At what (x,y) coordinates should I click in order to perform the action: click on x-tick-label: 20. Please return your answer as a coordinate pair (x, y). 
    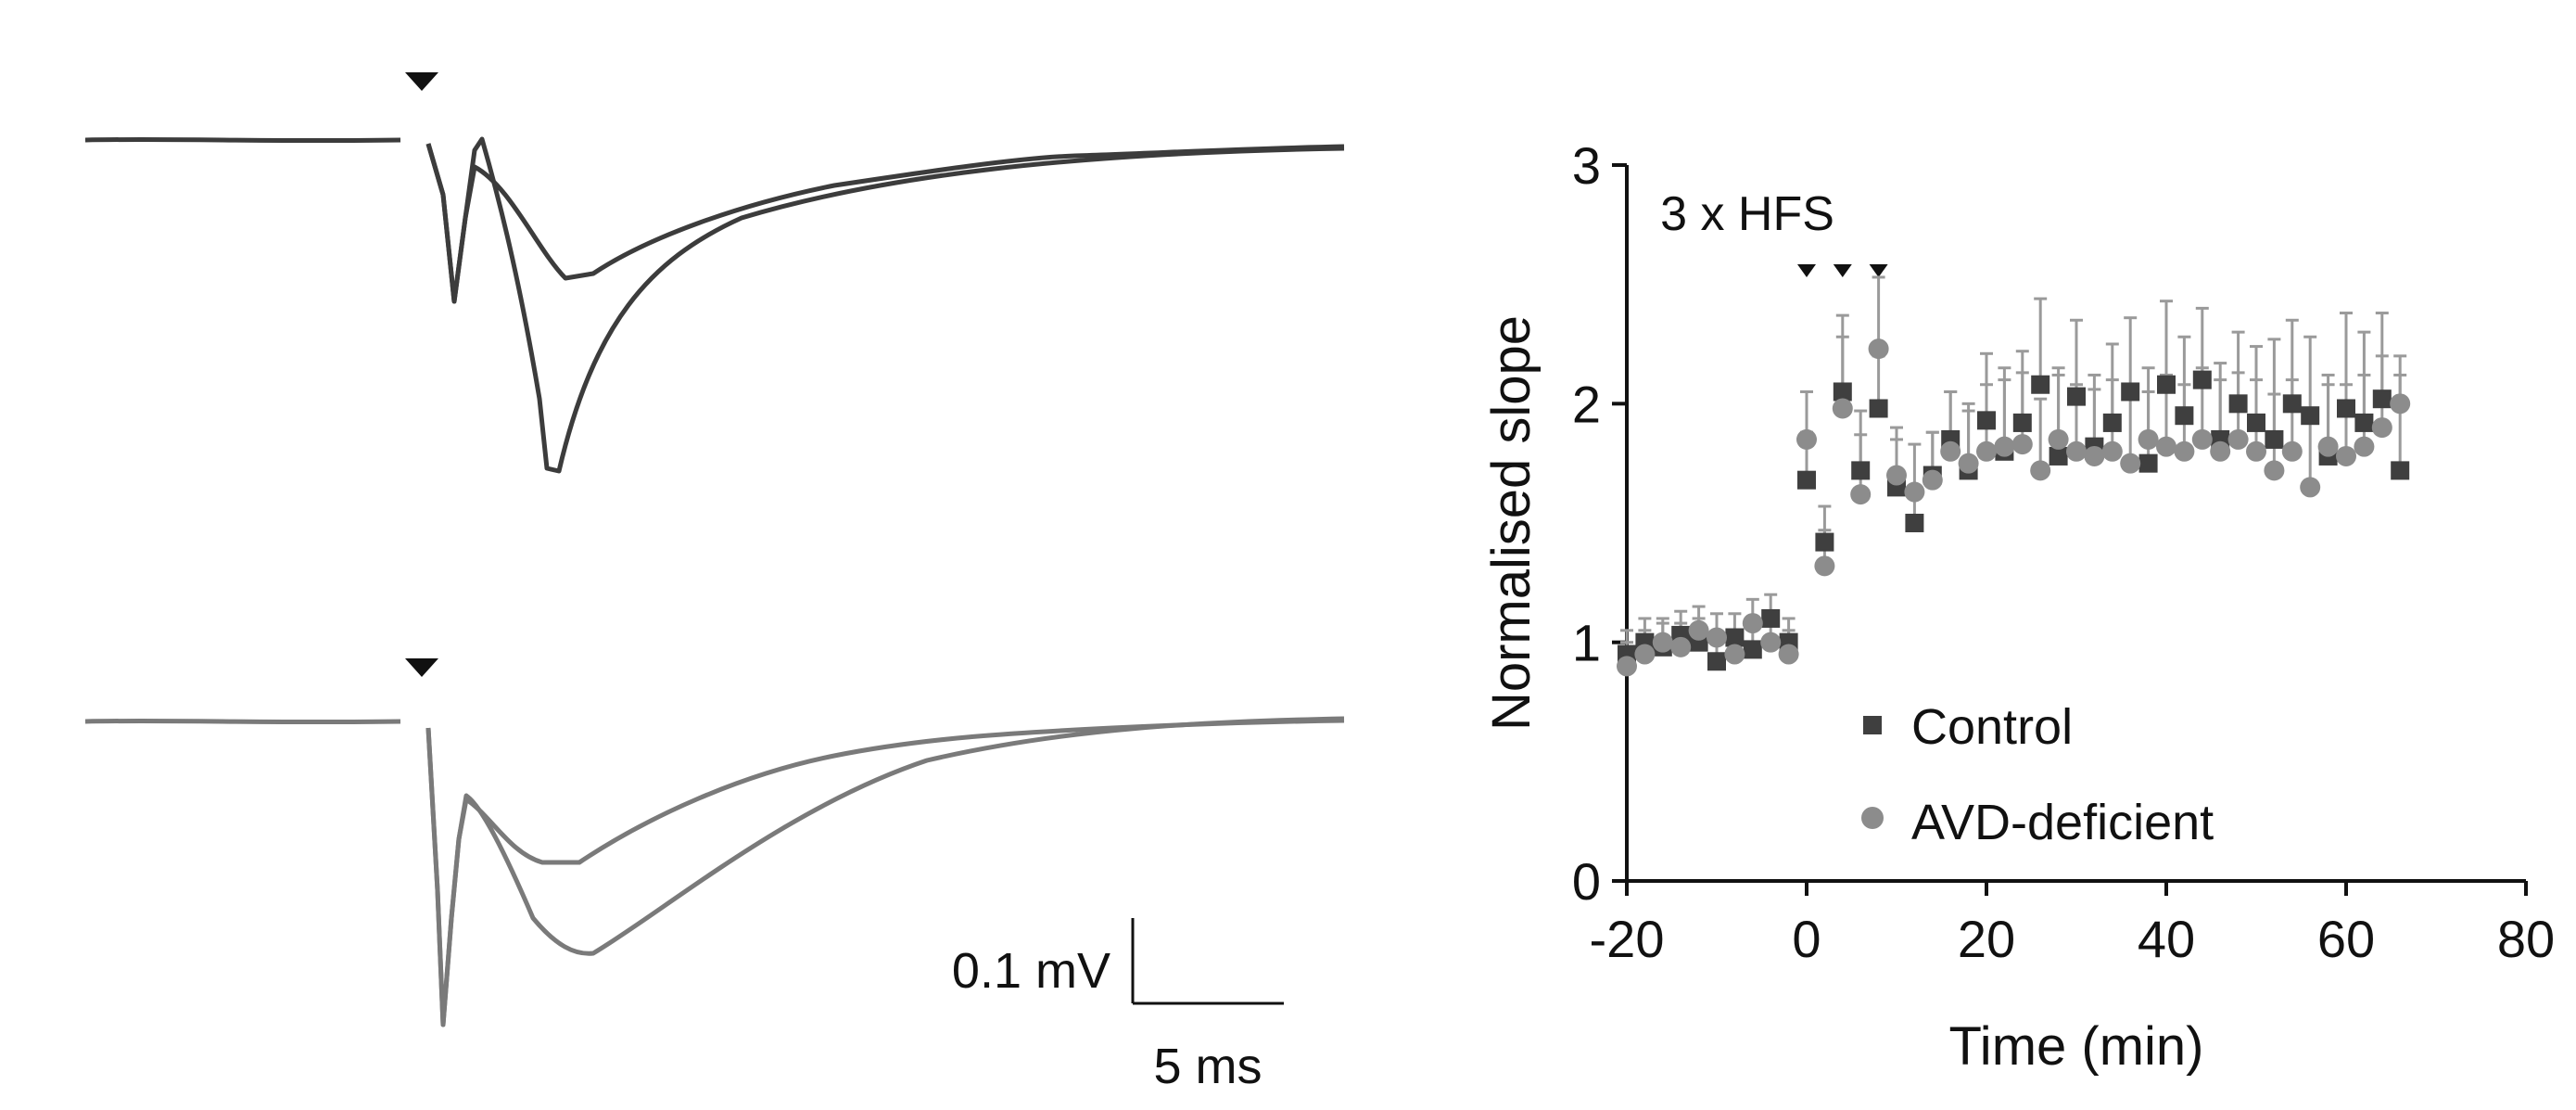
    Looking at the image, I should click on (1986, 939).